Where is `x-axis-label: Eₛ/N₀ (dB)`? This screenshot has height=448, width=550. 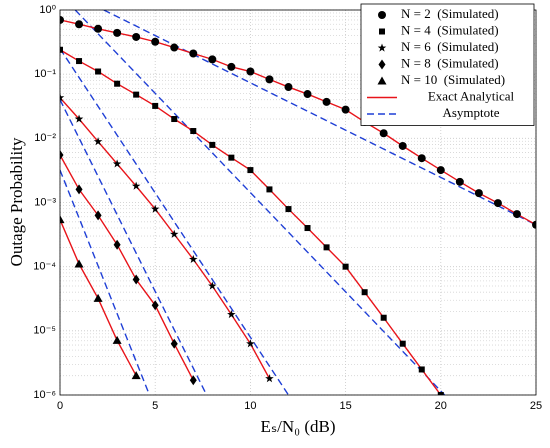
x-axis-label: Eₛ/N₀ (dB) is located at coordinates (297, 426).